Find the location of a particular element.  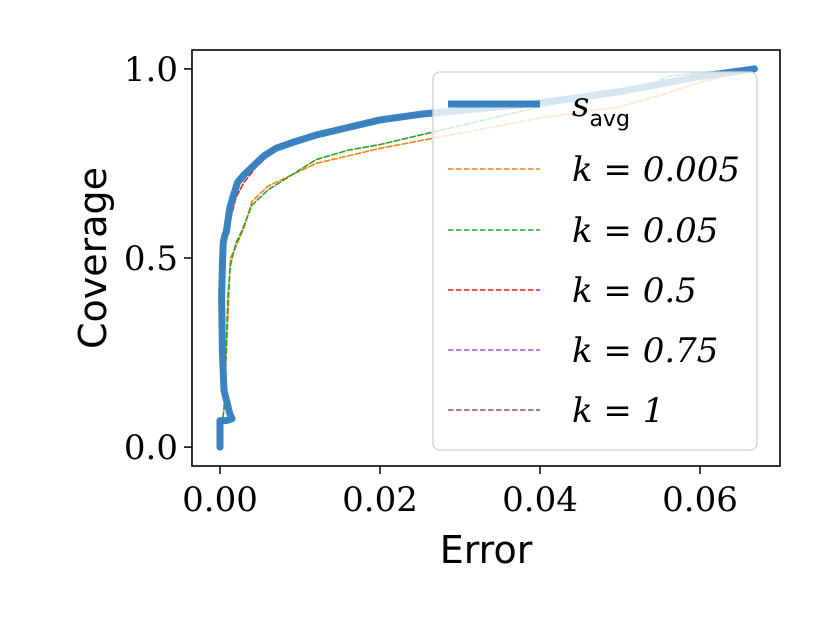

x-tick-label: 0.02 is located at coordinates (380, 500).